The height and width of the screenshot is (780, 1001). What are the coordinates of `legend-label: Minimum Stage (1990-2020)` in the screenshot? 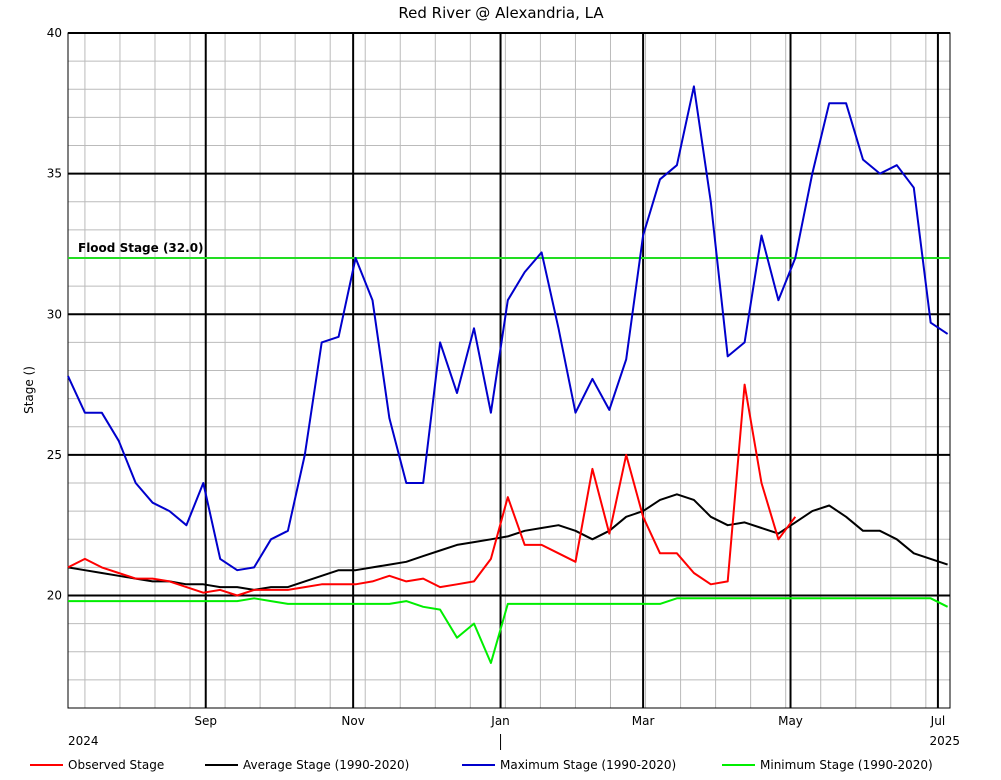 It's located at (846, 765).